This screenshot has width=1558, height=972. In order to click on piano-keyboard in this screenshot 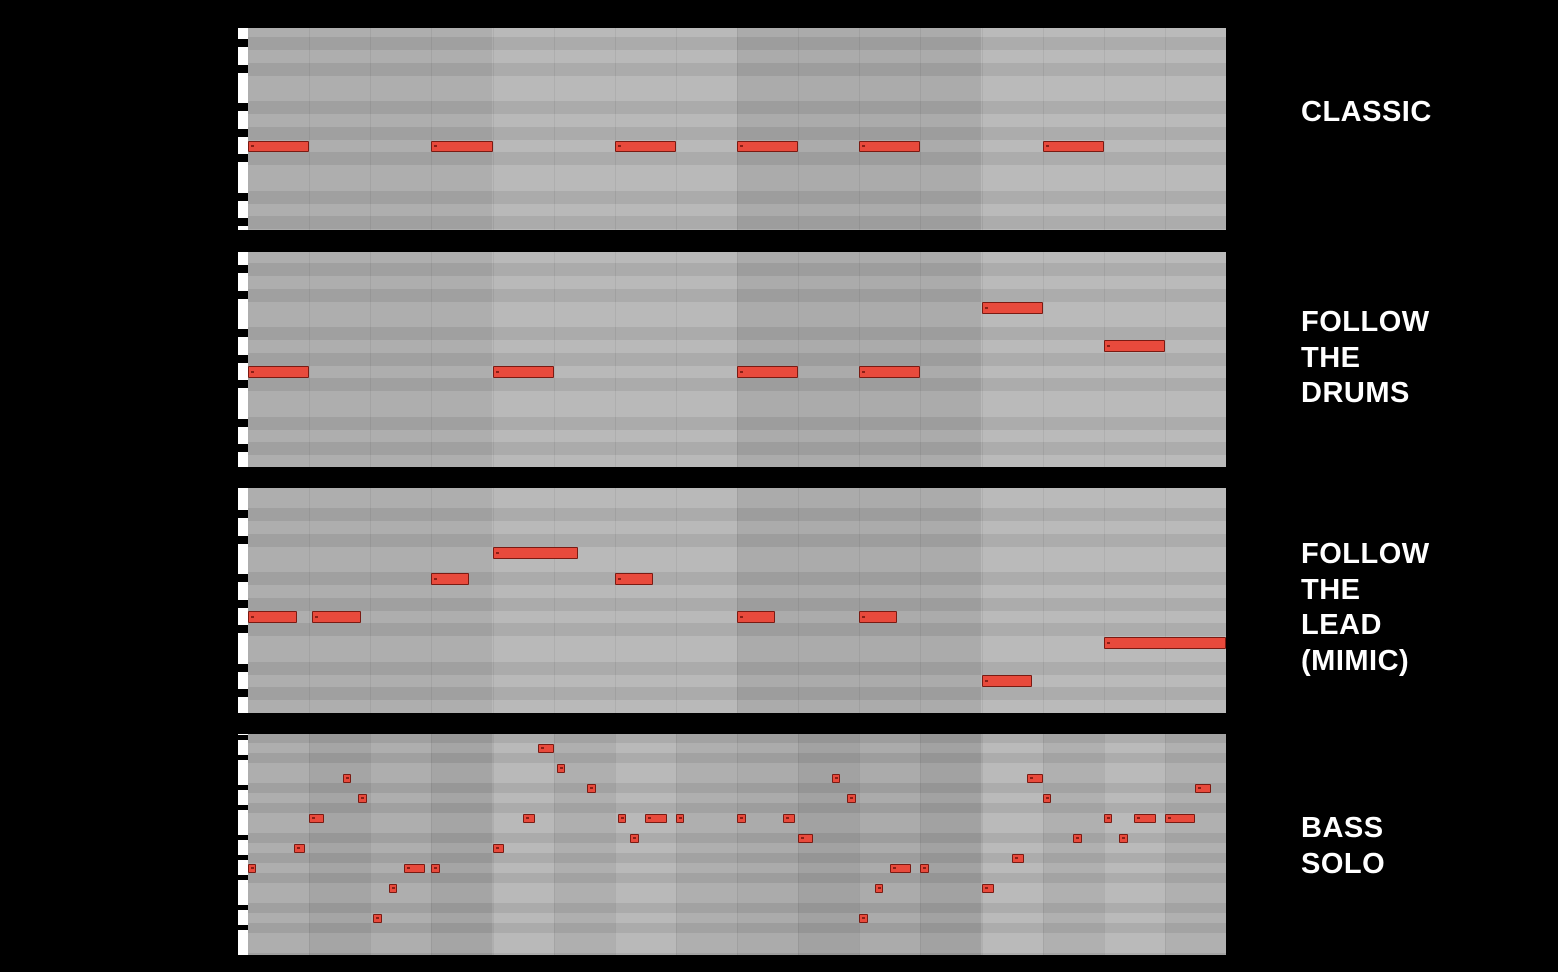, I will do `click(243, 844)`.